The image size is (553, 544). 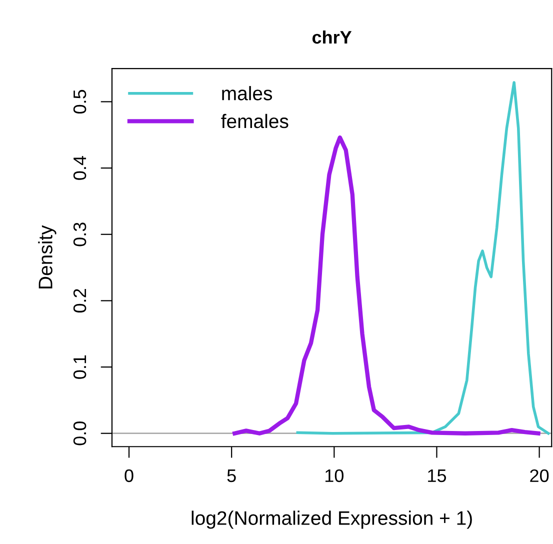 What do you see at coordinates (332, 37) in the screenshot?
I see `chart-title: chrY` at bounding box center [332, 37].